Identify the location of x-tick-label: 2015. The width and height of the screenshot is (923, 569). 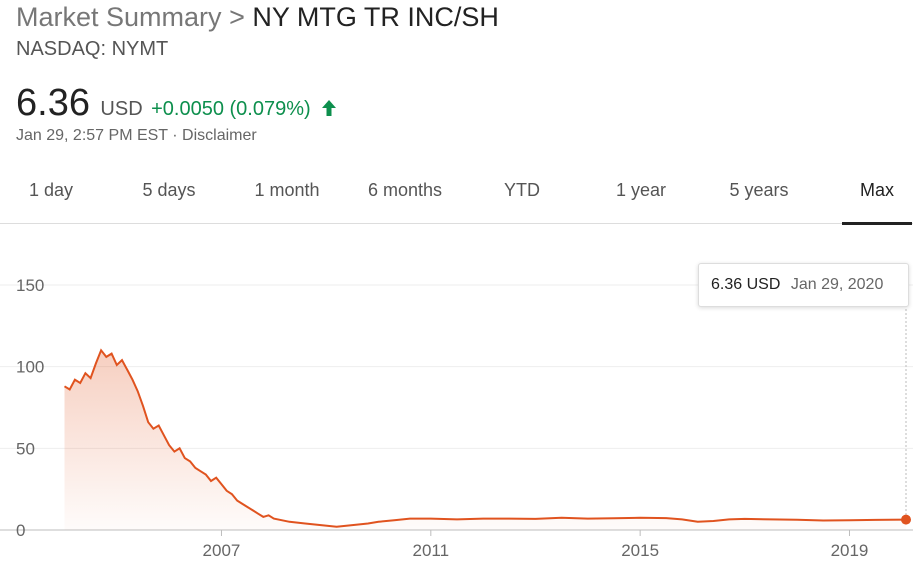
(640, 550).